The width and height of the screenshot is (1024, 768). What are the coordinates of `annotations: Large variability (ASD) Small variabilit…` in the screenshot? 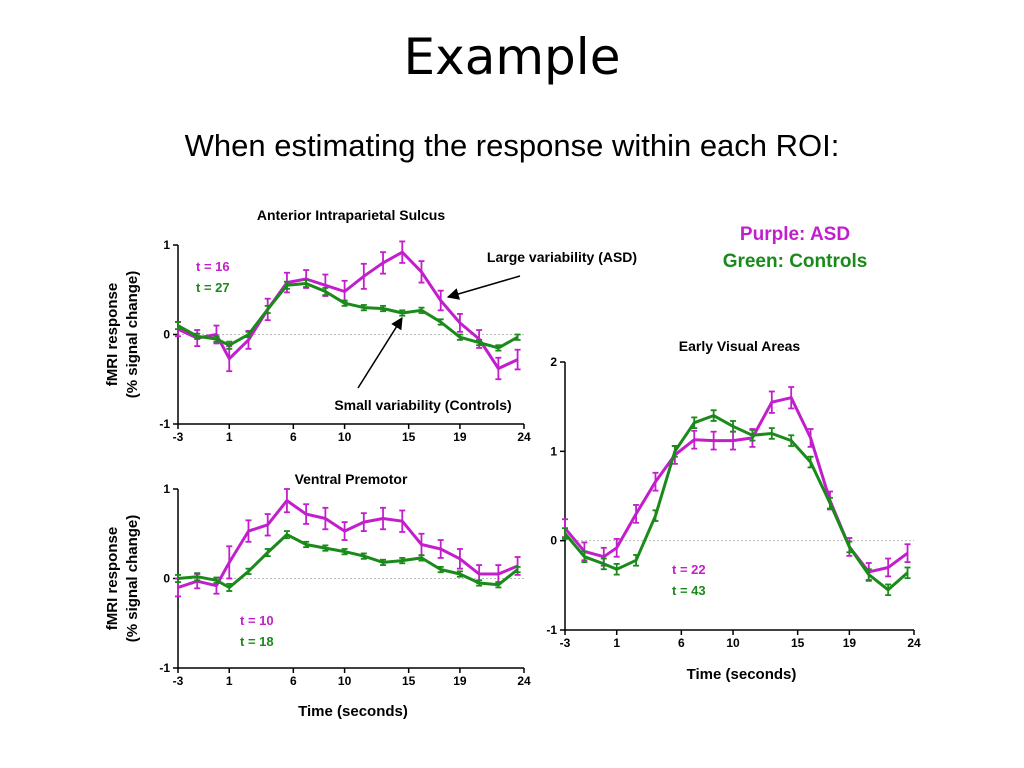 It's located at (485, 331).